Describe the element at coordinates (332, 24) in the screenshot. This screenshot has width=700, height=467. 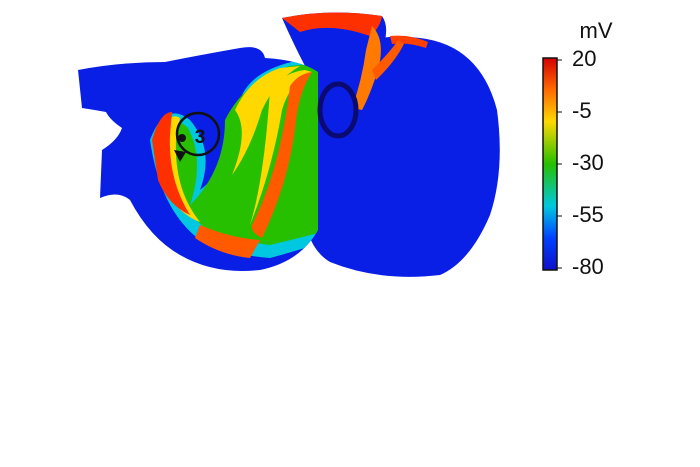
I see `vessel-band` at that location.